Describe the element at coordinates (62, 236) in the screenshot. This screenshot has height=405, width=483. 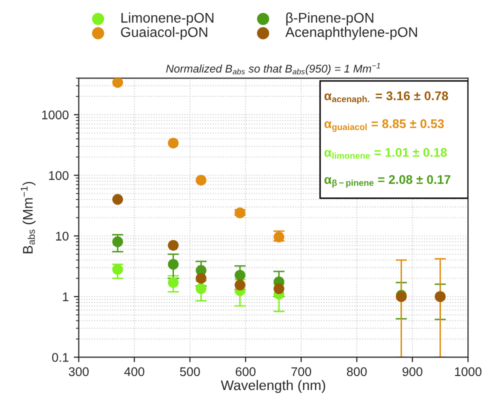
I see `y-tick-label: 10` at that location.